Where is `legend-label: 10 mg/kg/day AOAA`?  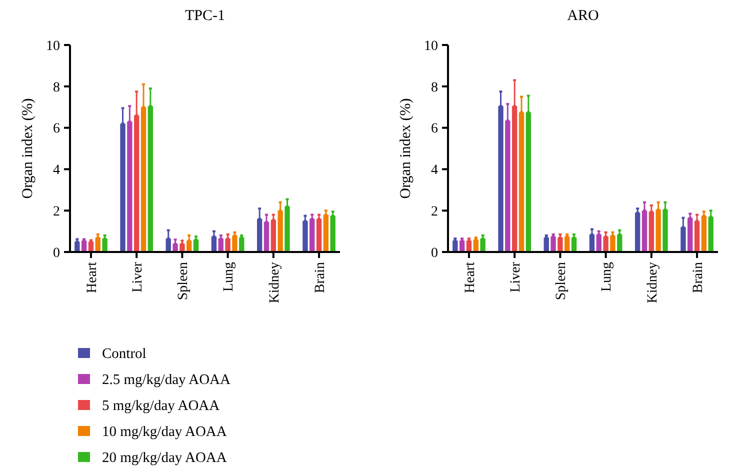
legend-label: 10 mg/kg/day AOAA is located at coordinates (165, 432).